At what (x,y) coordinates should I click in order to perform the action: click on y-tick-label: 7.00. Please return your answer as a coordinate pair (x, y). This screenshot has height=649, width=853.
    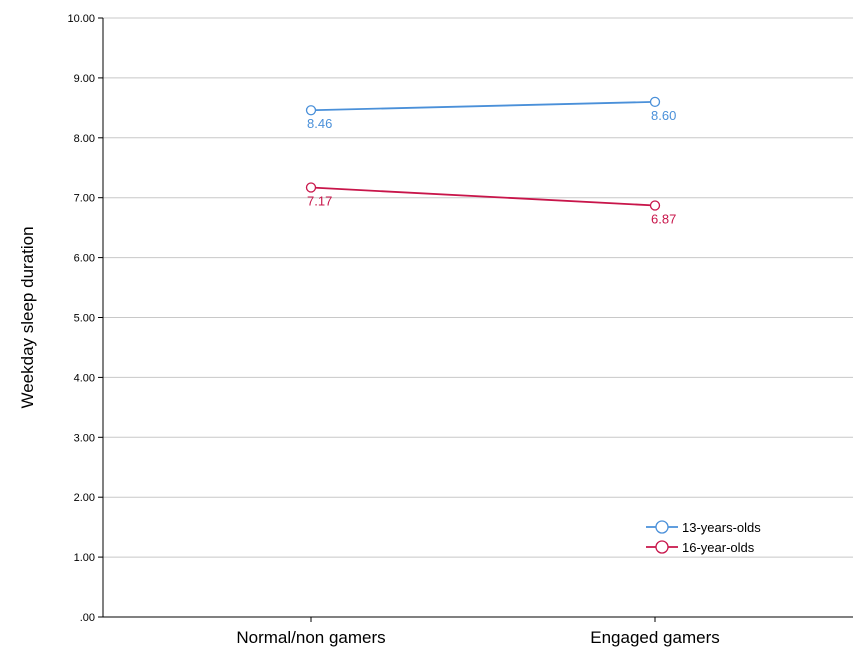
    Looking at the image, I should click on (84, 199).